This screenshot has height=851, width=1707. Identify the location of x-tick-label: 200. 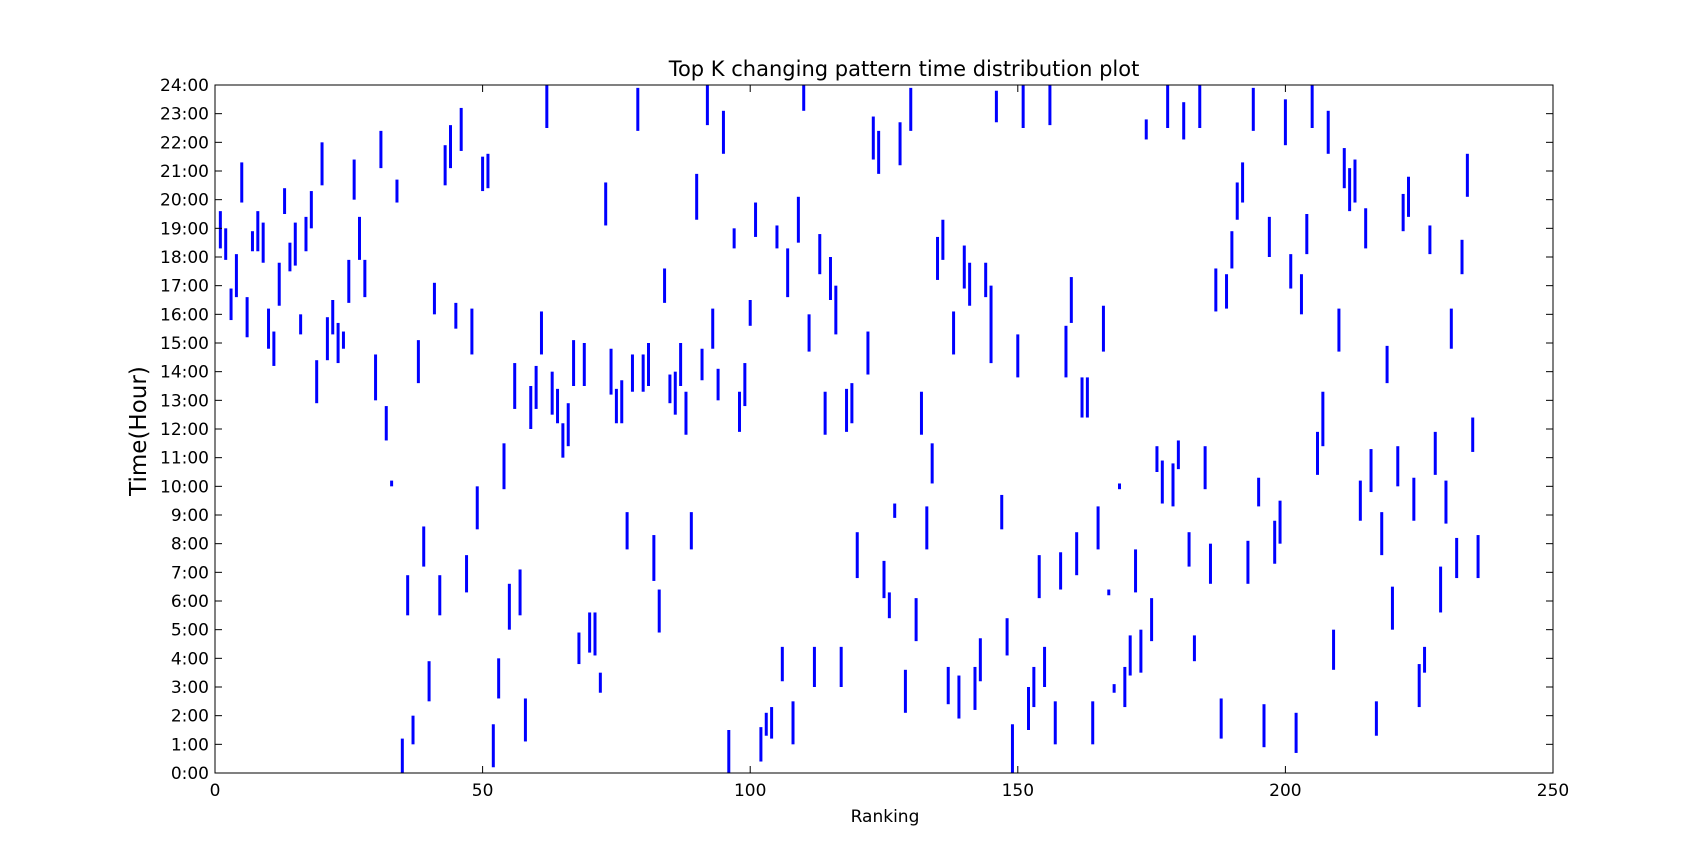
(1285, 791).